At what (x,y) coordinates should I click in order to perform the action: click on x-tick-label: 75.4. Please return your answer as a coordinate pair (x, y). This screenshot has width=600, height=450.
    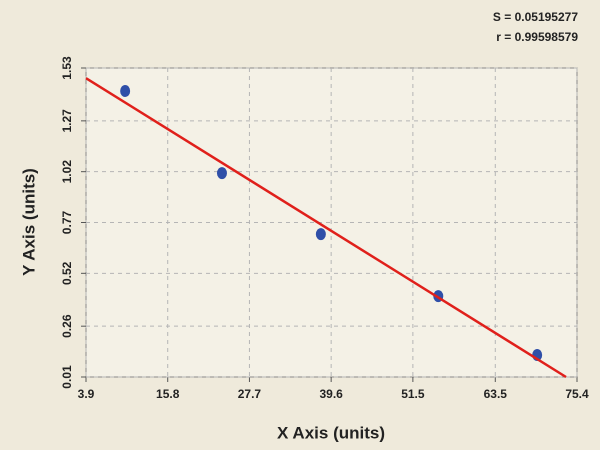
    Looking at the image, I should click on (577, 394).